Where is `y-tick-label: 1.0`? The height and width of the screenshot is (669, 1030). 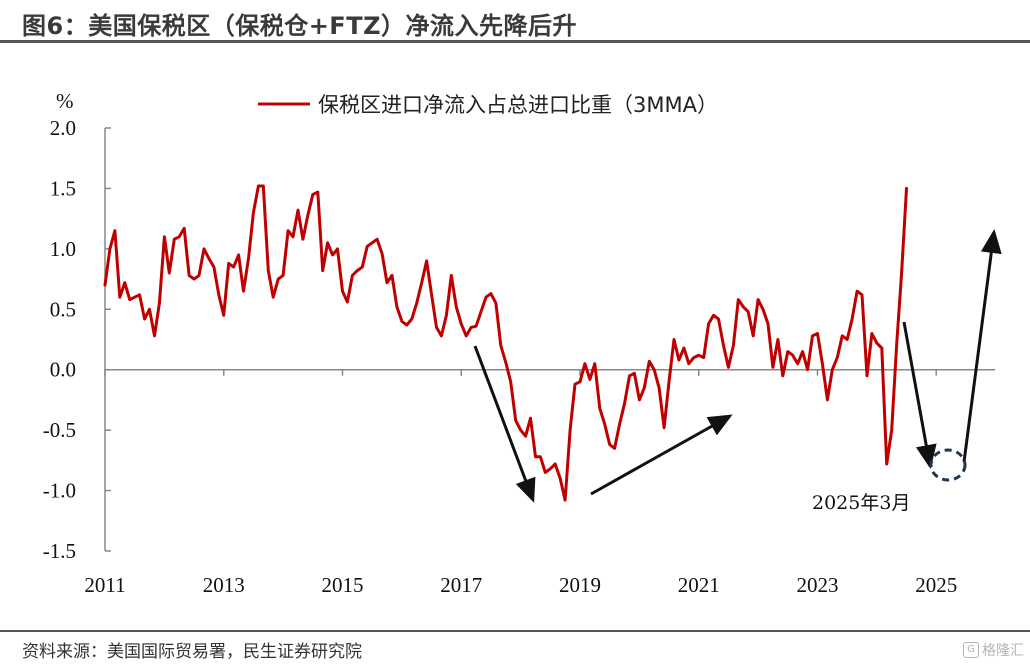 y-tick-label: 1.0 is located at coordinates (63, 249).